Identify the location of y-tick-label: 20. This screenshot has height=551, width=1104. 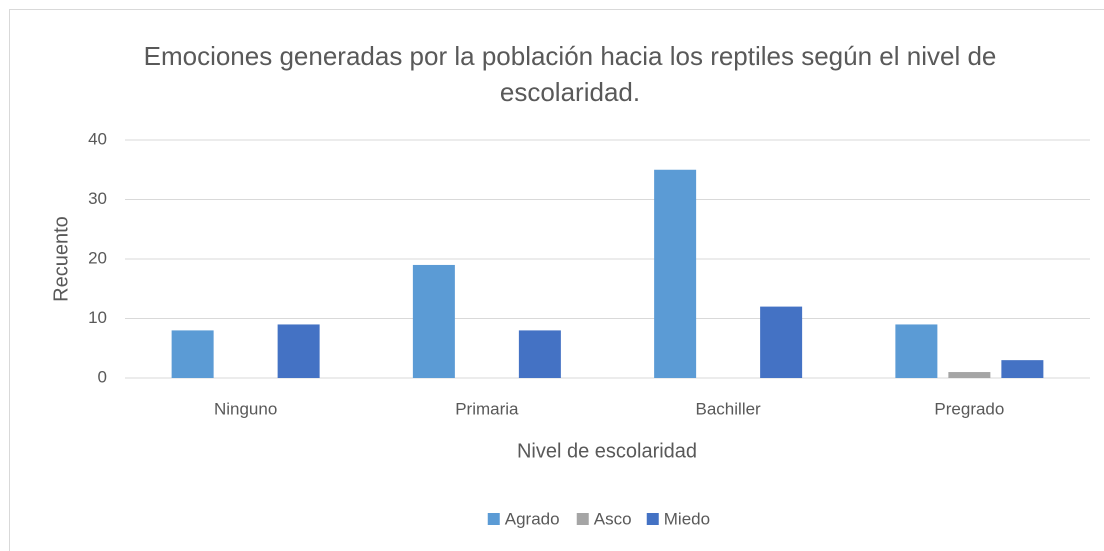
(97, 257).